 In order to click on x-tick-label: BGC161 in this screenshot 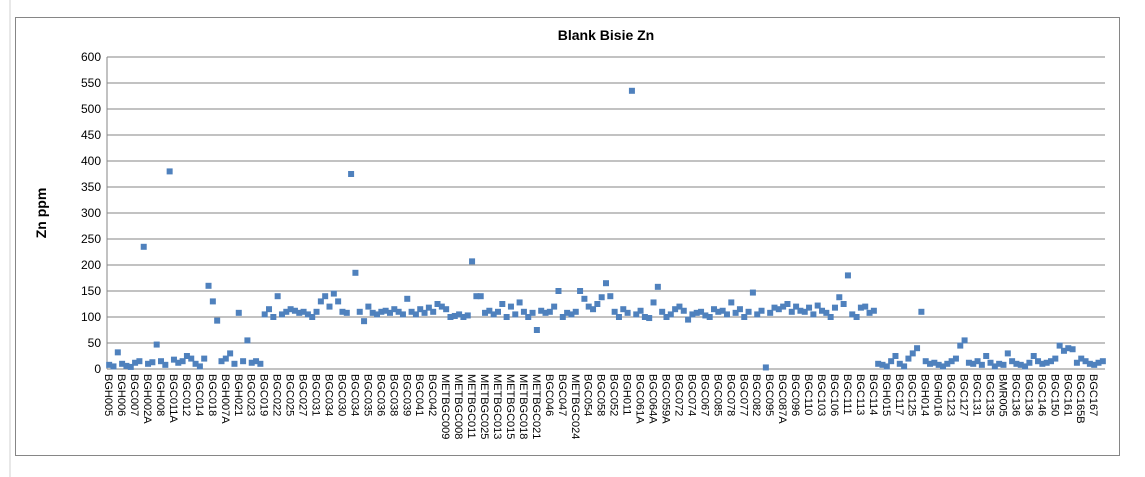, I will do `click(1067, 395)`.